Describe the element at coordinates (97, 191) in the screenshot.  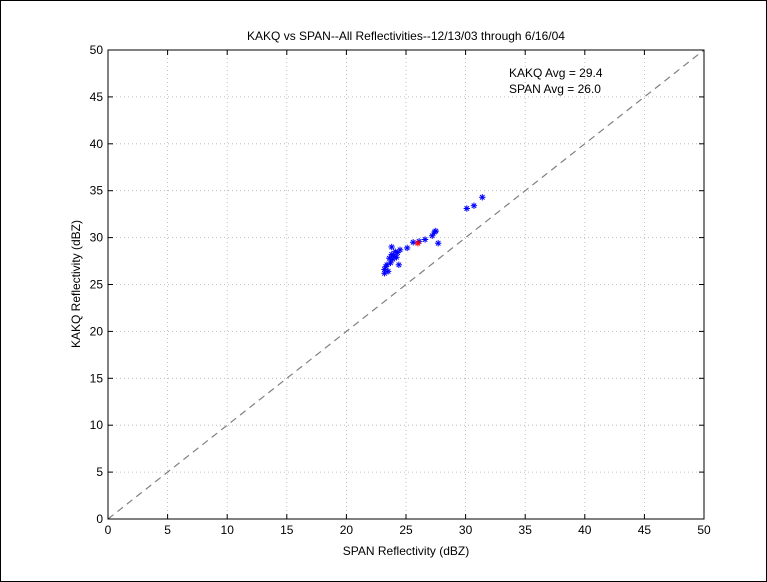
I see `y-tick-label: 35` at that location.